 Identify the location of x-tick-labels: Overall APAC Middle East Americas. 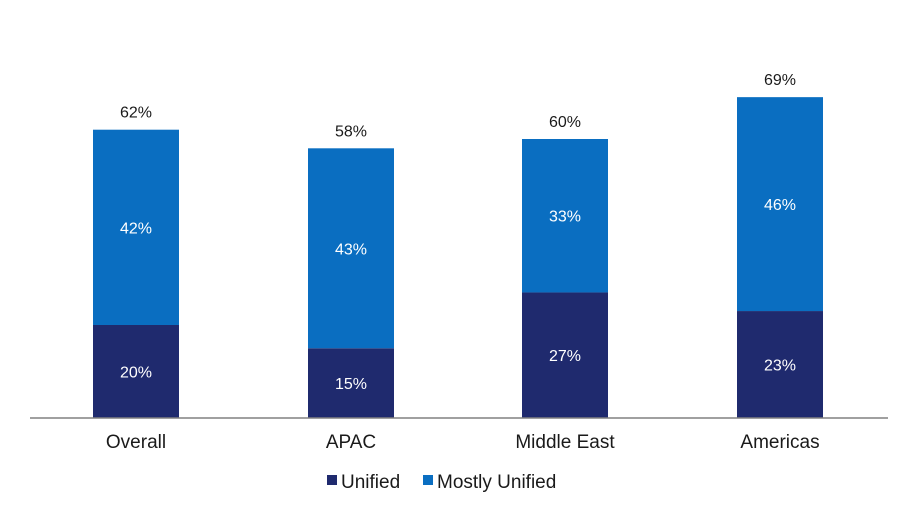
(463, 442).